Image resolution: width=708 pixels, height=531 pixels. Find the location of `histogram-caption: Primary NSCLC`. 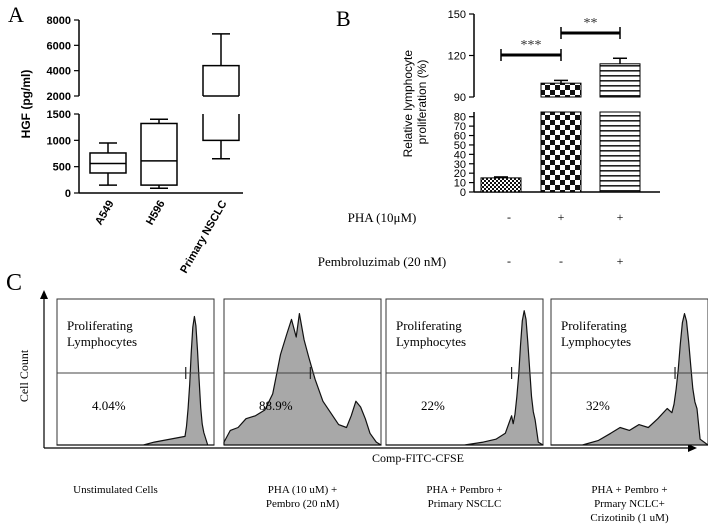

histogram-caption: Primary NSCLC is located at coordinates (465, 504).